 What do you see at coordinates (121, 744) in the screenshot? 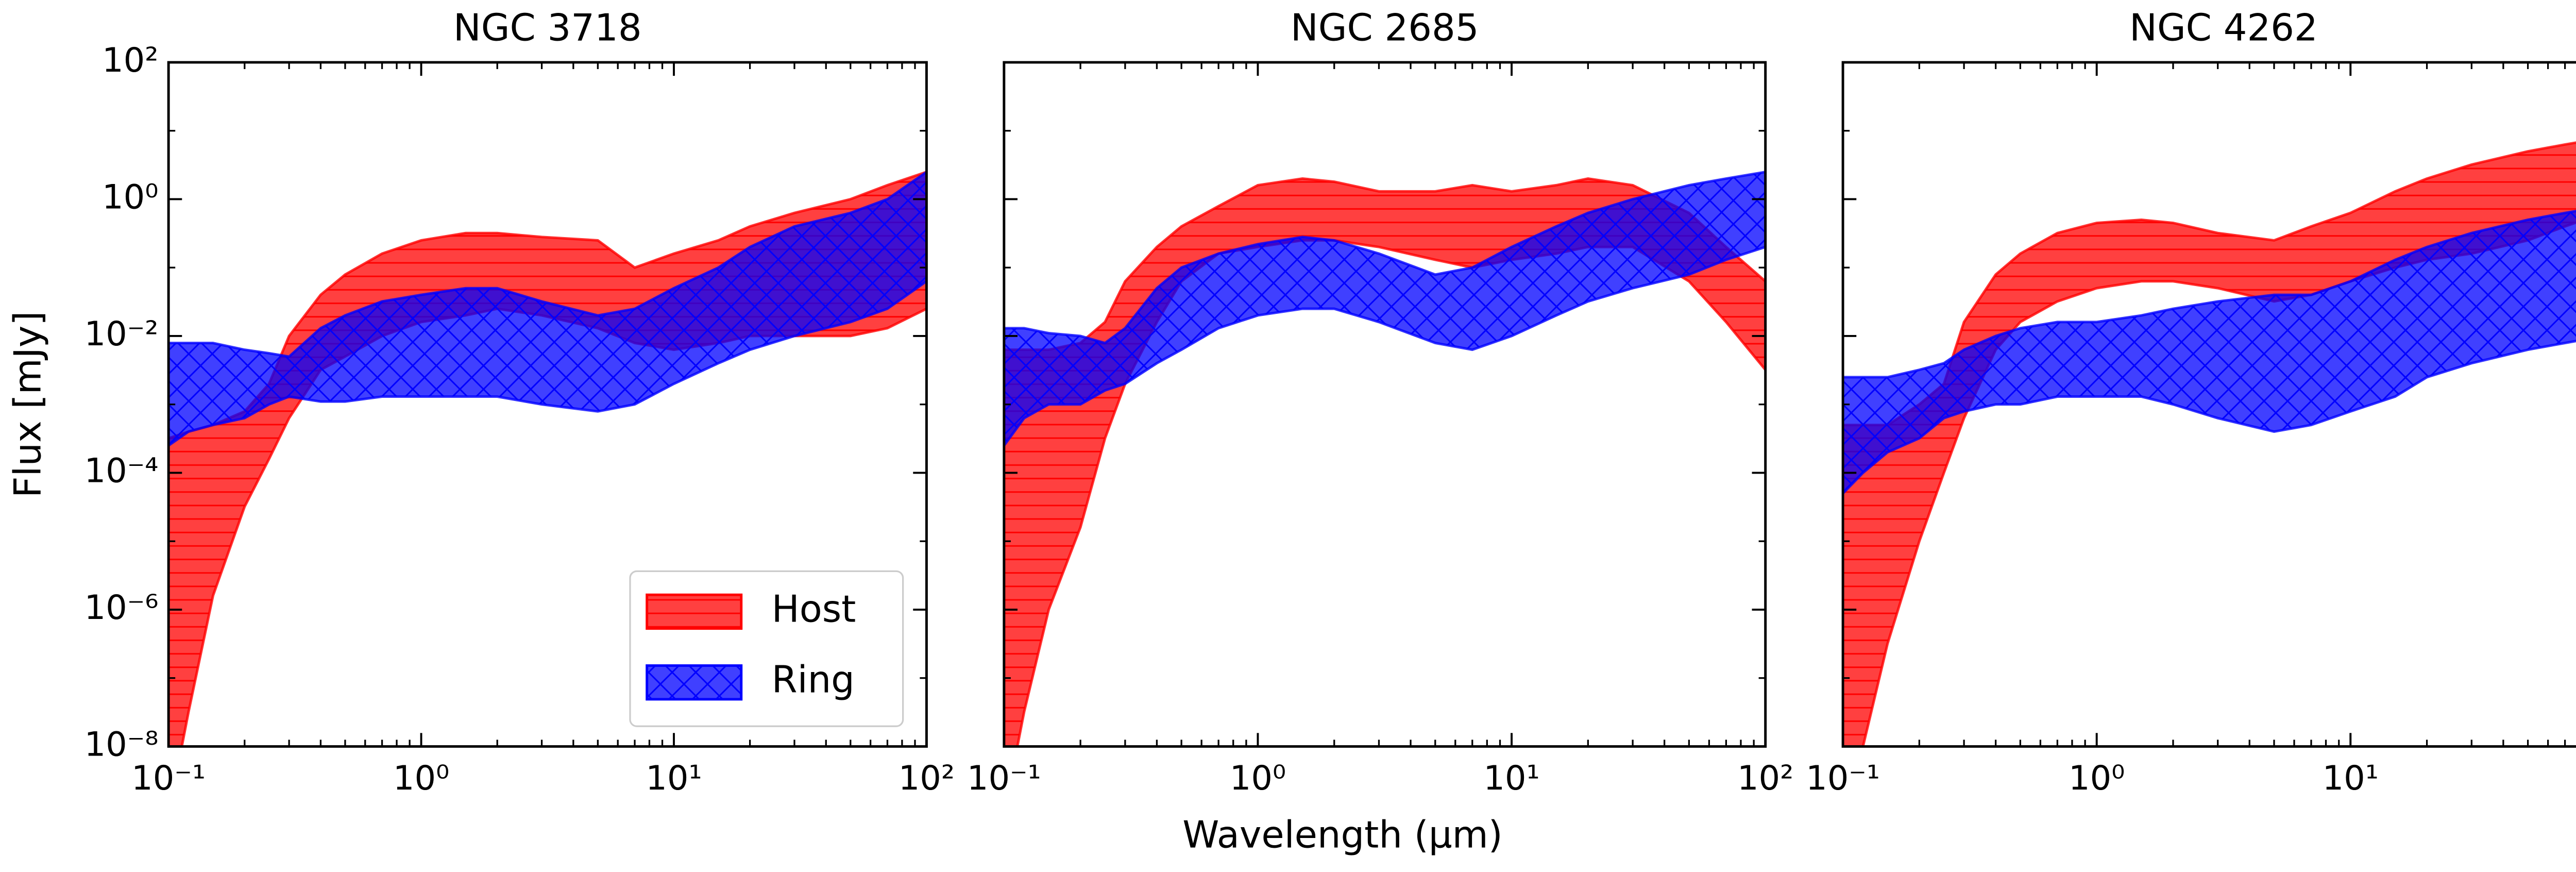
I see `y-tick-label: 10⁻⁸` at bounding box center [121, 744].